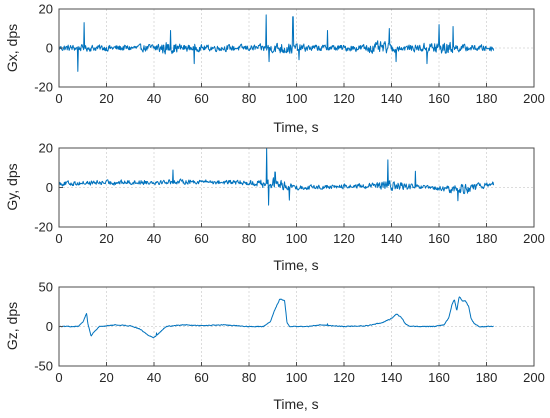  What do you see at coordinates (295, 127) in the screenshot?
I see `xlabel-gx: Time, s` at bounding box center [295, 127].